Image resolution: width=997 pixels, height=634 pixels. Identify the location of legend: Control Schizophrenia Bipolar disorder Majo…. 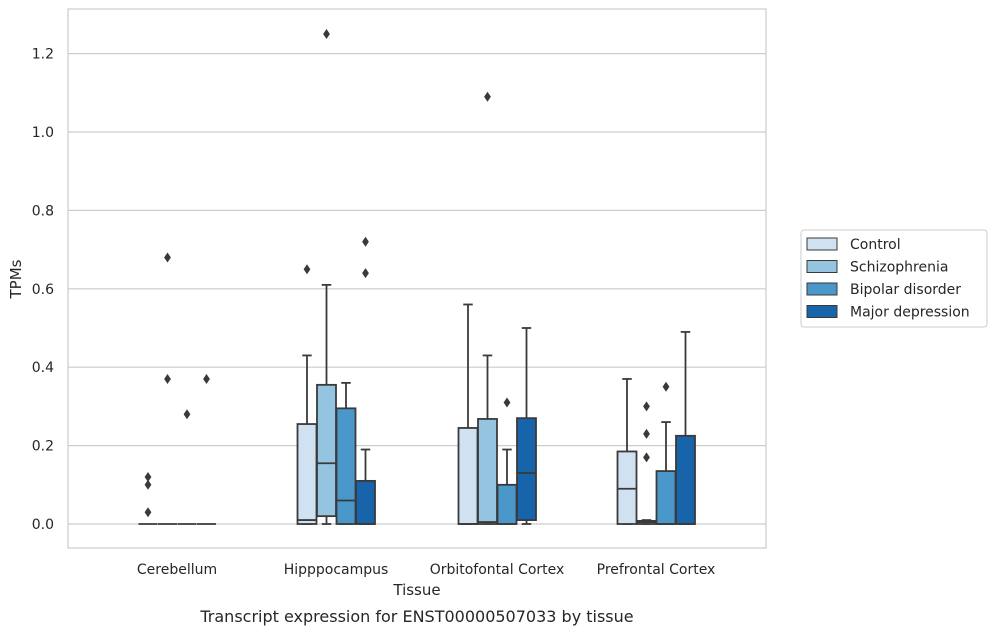
(894, 278).